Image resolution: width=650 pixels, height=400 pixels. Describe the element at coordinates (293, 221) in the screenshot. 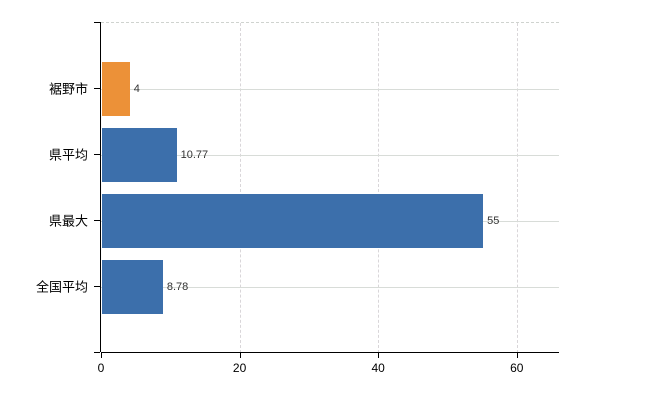

I see `bar-県最大` at that location.